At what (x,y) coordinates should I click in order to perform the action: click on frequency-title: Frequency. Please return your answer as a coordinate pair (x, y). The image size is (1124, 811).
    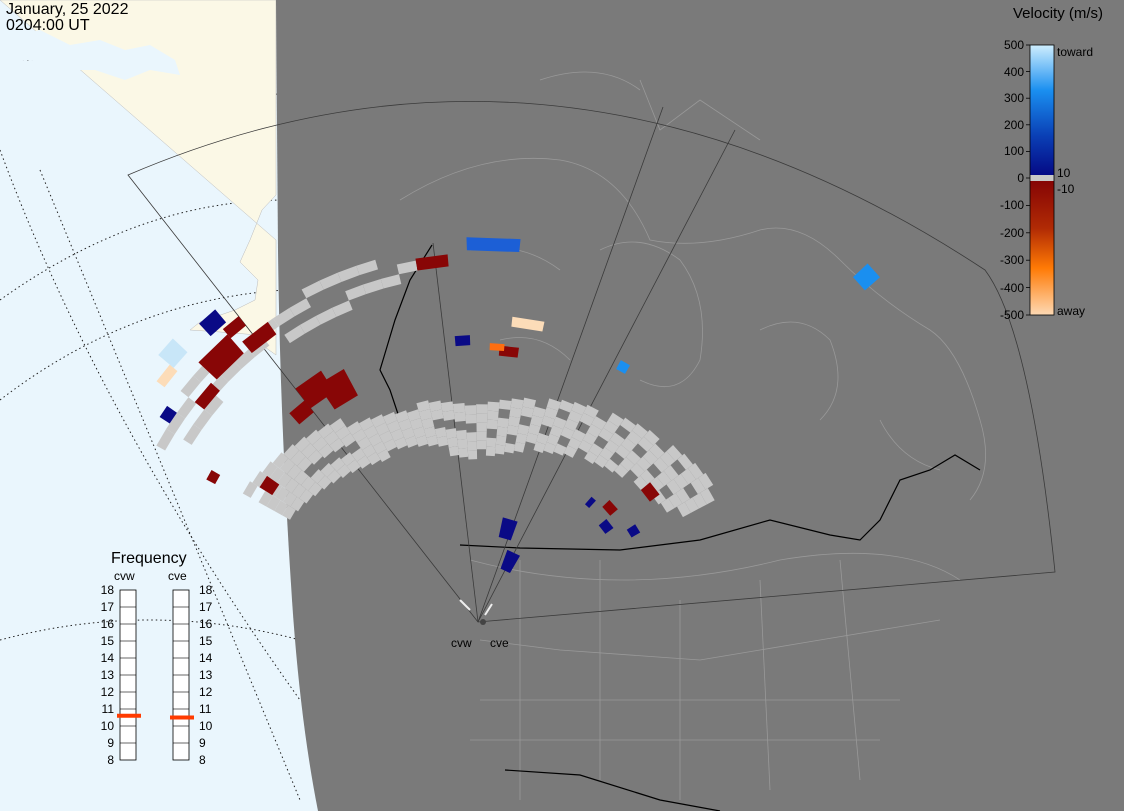
    Looking at the image, I should click on (149, 558).